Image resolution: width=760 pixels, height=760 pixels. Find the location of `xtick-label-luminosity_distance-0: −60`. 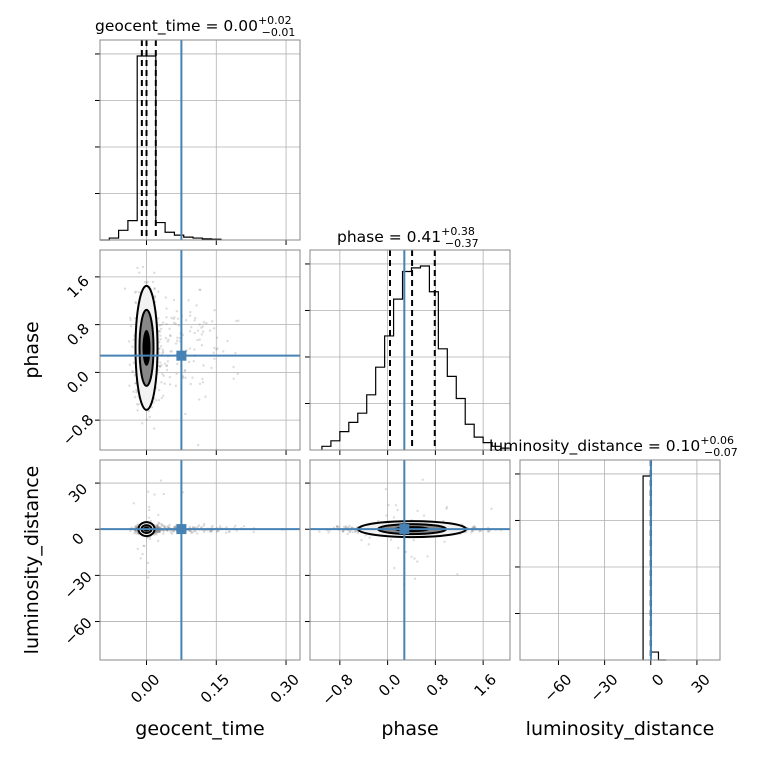

xtick-label-luminosity_distance-0: −60 is located at coordinates (557, 687).